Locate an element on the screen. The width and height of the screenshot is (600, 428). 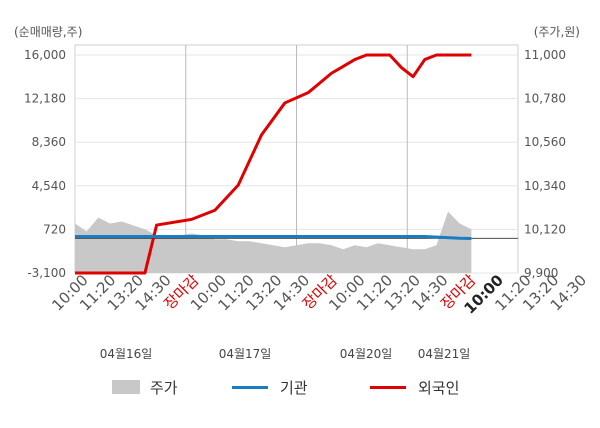
left-tick-label: 16,000 is located at coordinates (45, 55).